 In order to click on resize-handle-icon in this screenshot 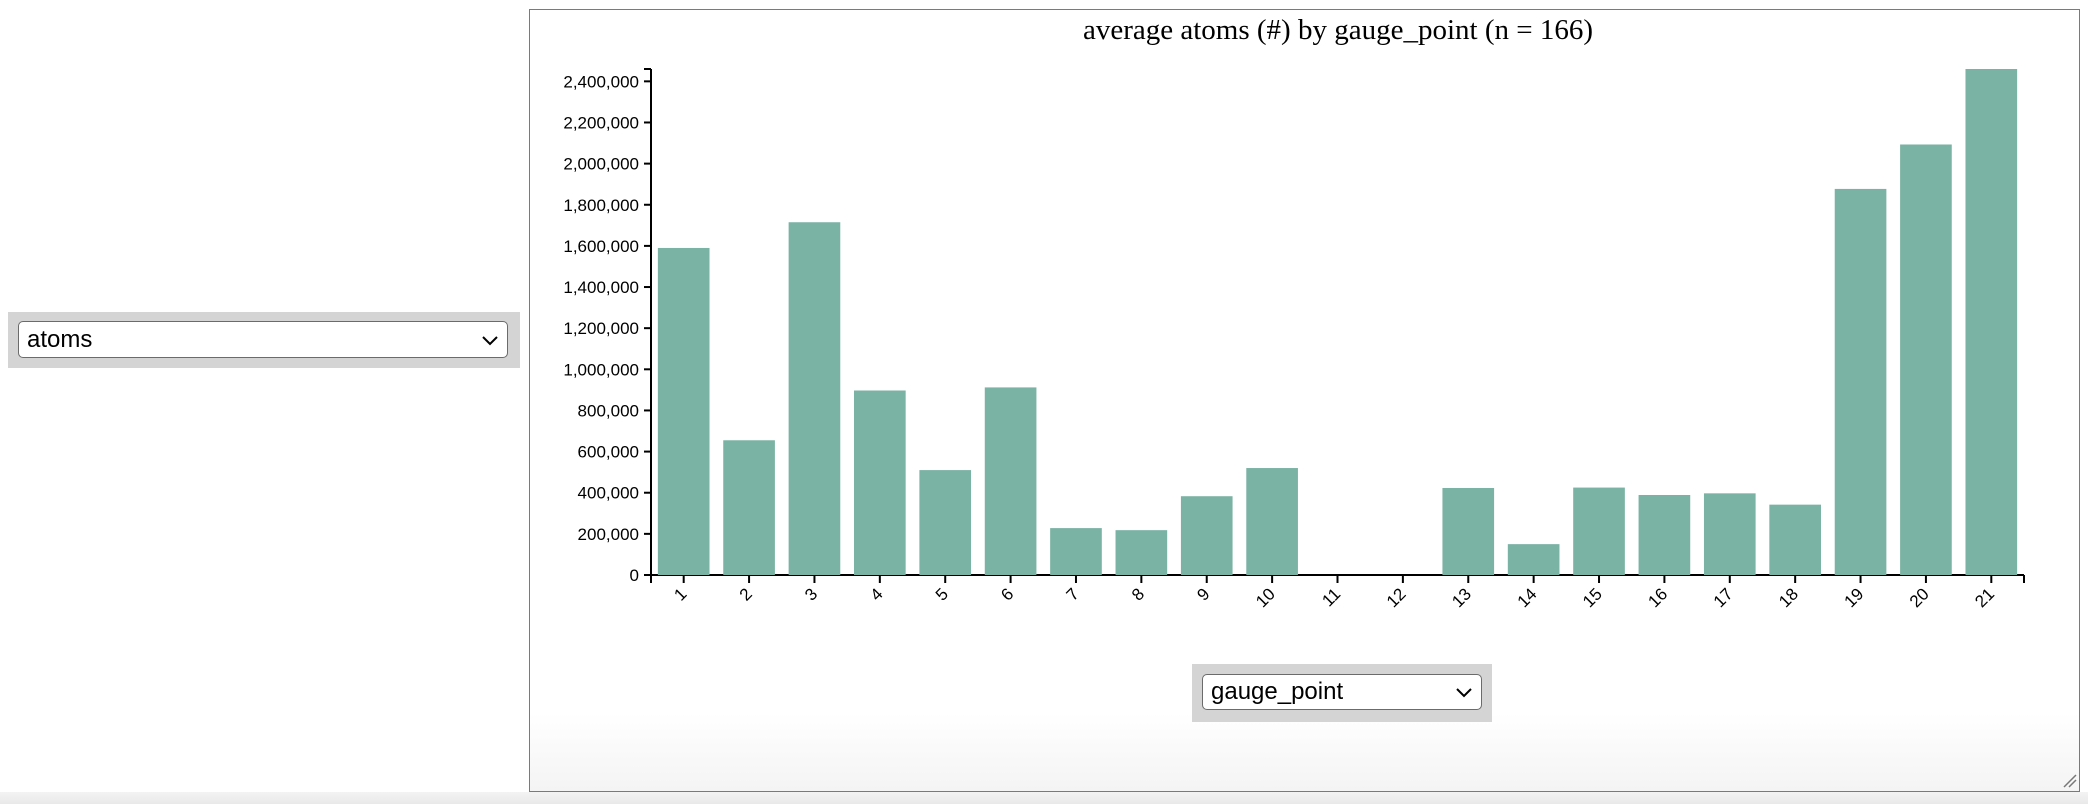, I will do `click(2070, 781)`.